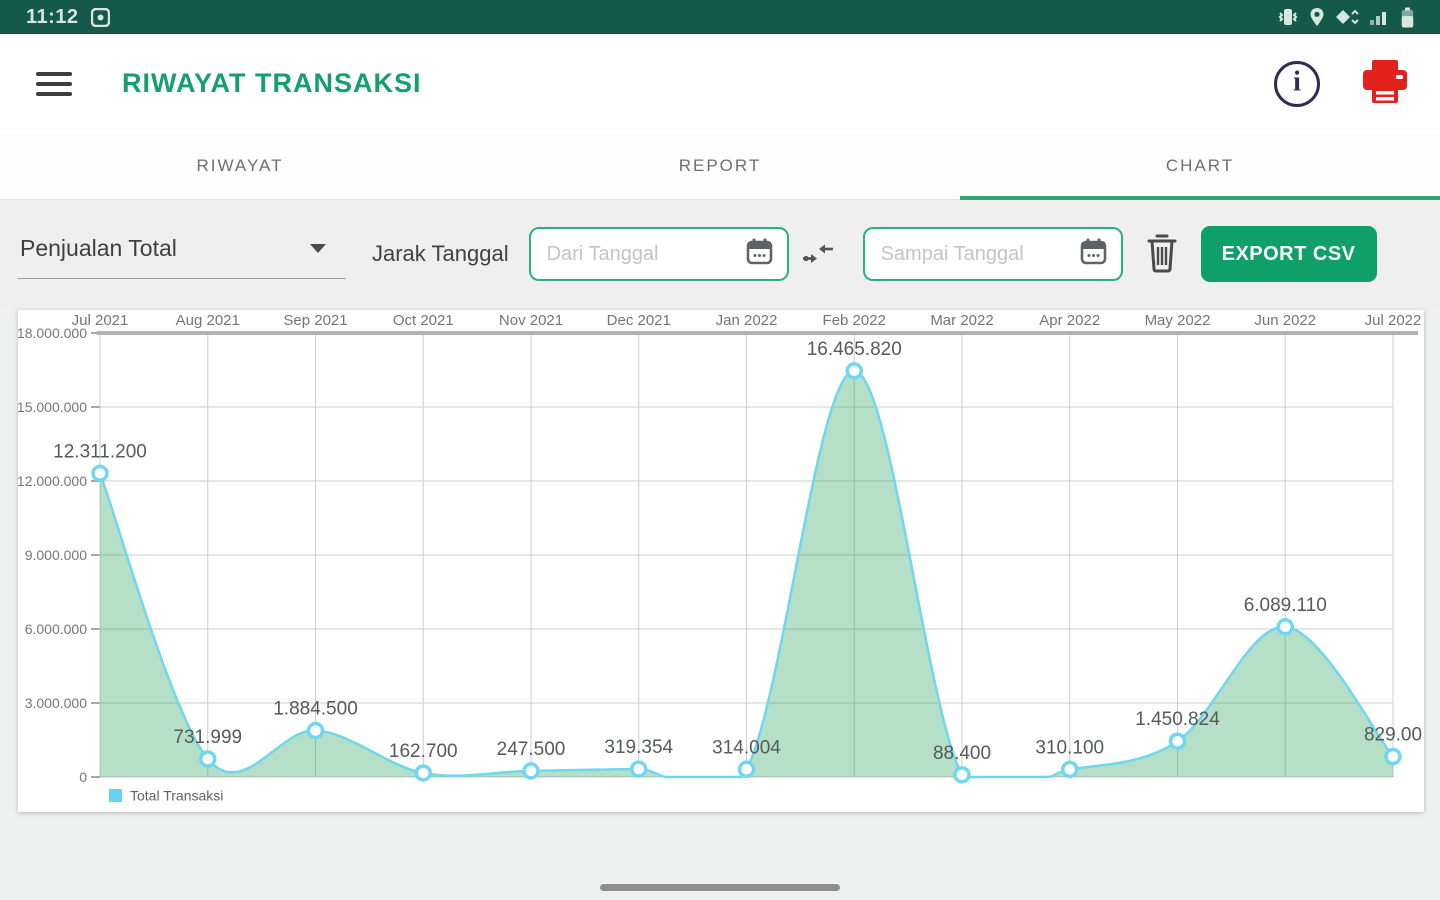  Describe the element at coordinates (746, 747) in the screenshot. I see `point-value-label: 314.004` at that location.